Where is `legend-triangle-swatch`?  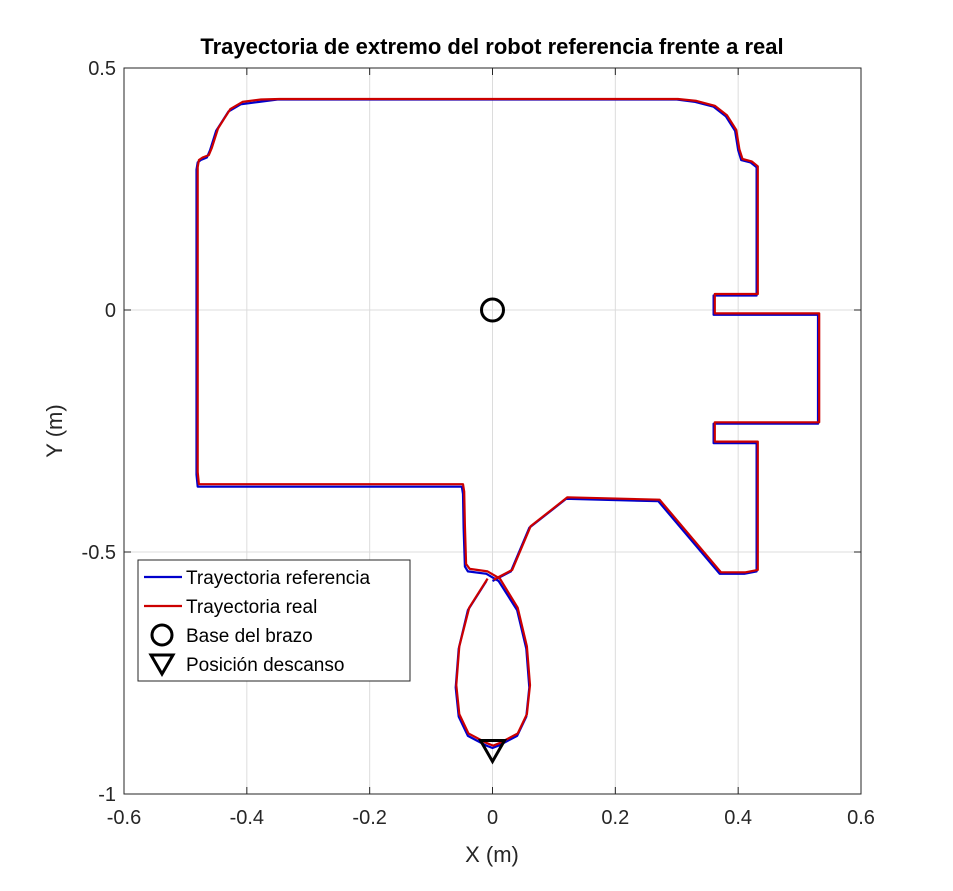 legend-triangle-swatch is located at coordinates (162, 665).